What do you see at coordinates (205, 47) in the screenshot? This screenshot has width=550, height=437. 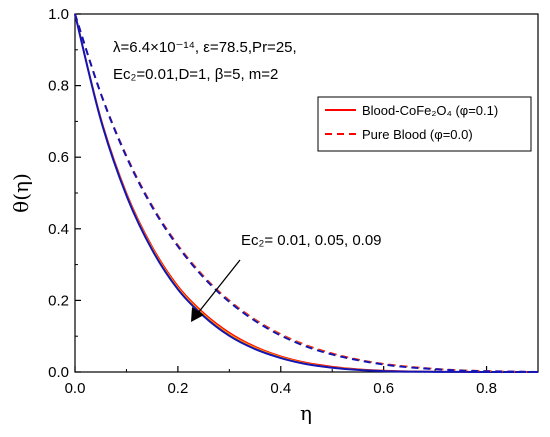 I see `params-annotation-line1: λ=6.4×10⁻¹⁴, ε=78.5,Pr=25,` at bounding box center [205, 47].